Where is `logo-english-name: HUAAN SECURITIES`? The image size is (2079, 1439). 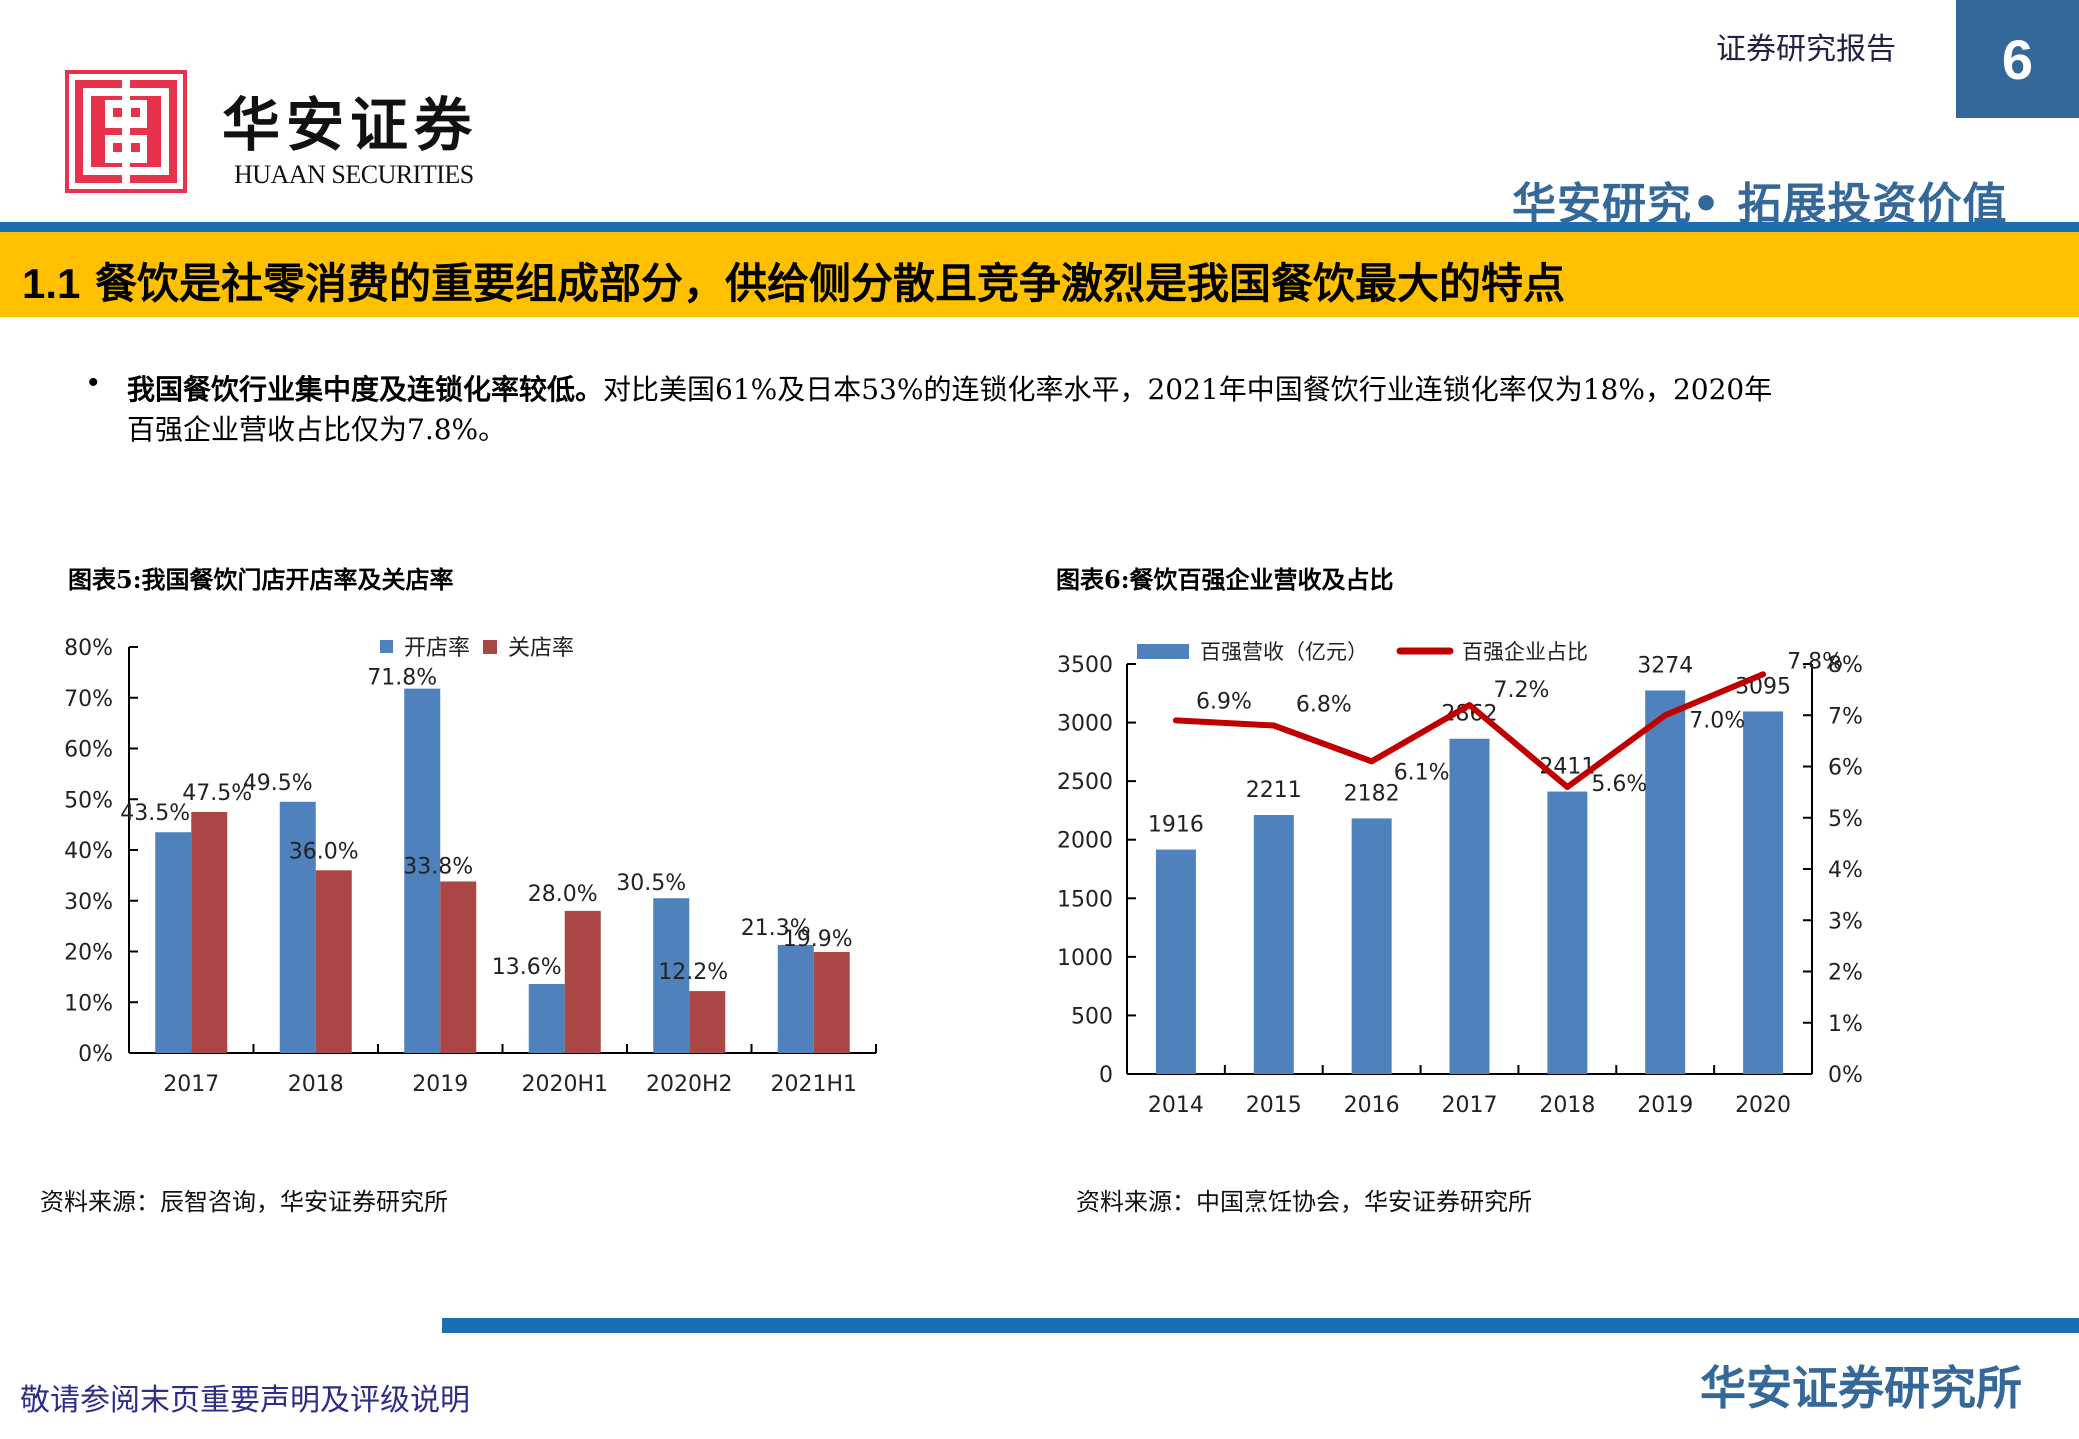
logo-english-name: HUAAN SECURITIES is located at coordinates (354, 174).